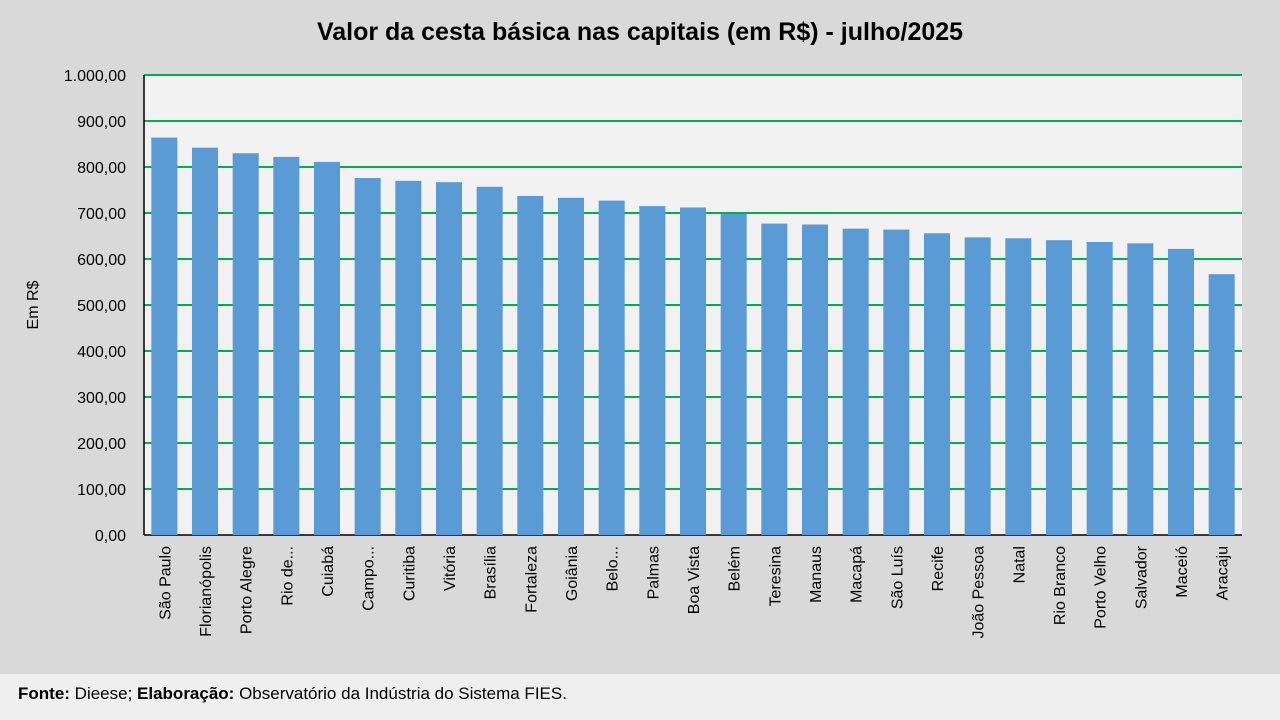 This screenshot has height=720, width=1280. I want to click on x-tick-label: Fortaleza, so click(531, 579).